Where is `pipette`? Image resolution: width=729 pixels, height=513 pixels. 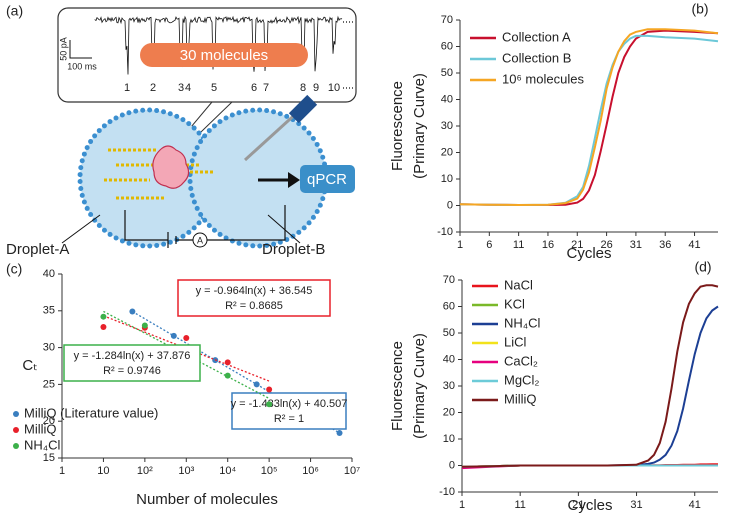 pipette is located at coordinates (303, 109).